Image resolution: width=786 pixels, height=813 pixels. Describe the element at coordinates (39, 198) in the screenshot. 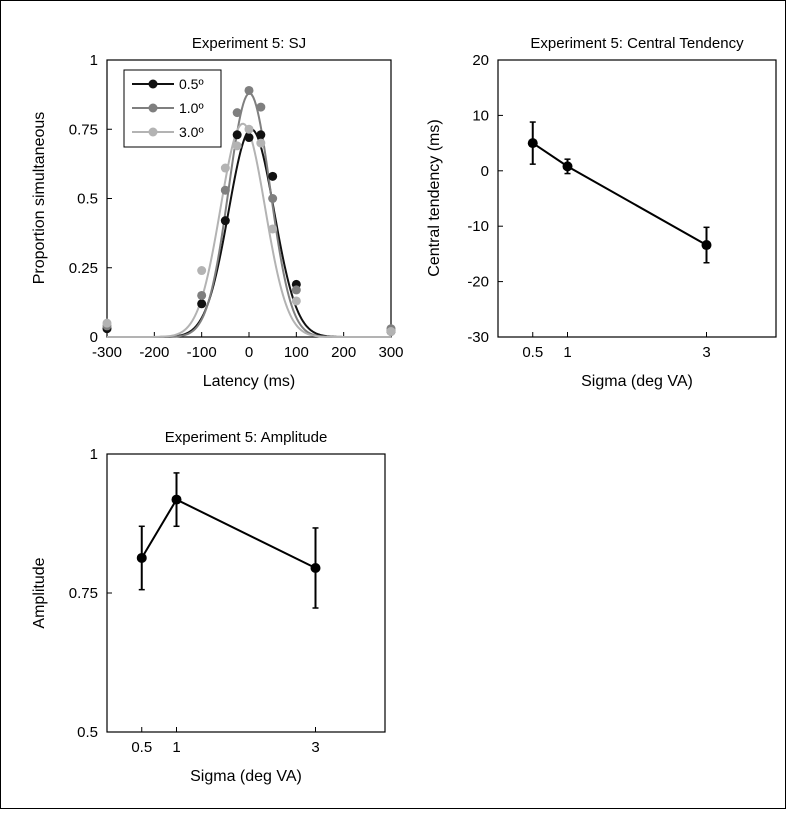

I see `sj-y-axis-label: Proportion simultaneous` at that location.